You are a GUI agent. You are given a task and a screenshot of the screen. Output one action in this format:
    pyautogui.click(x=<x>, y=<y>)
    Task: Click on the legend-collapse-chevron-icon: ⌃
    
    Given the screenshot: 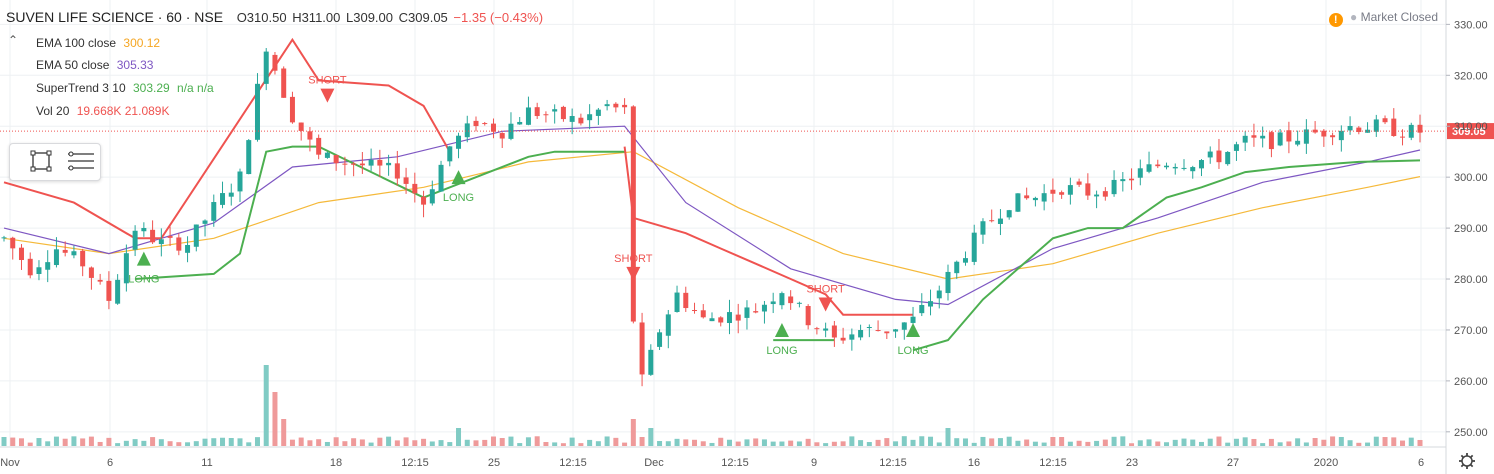 What is the action you would take?
    pyautogui.click(x=13, y=40)
    